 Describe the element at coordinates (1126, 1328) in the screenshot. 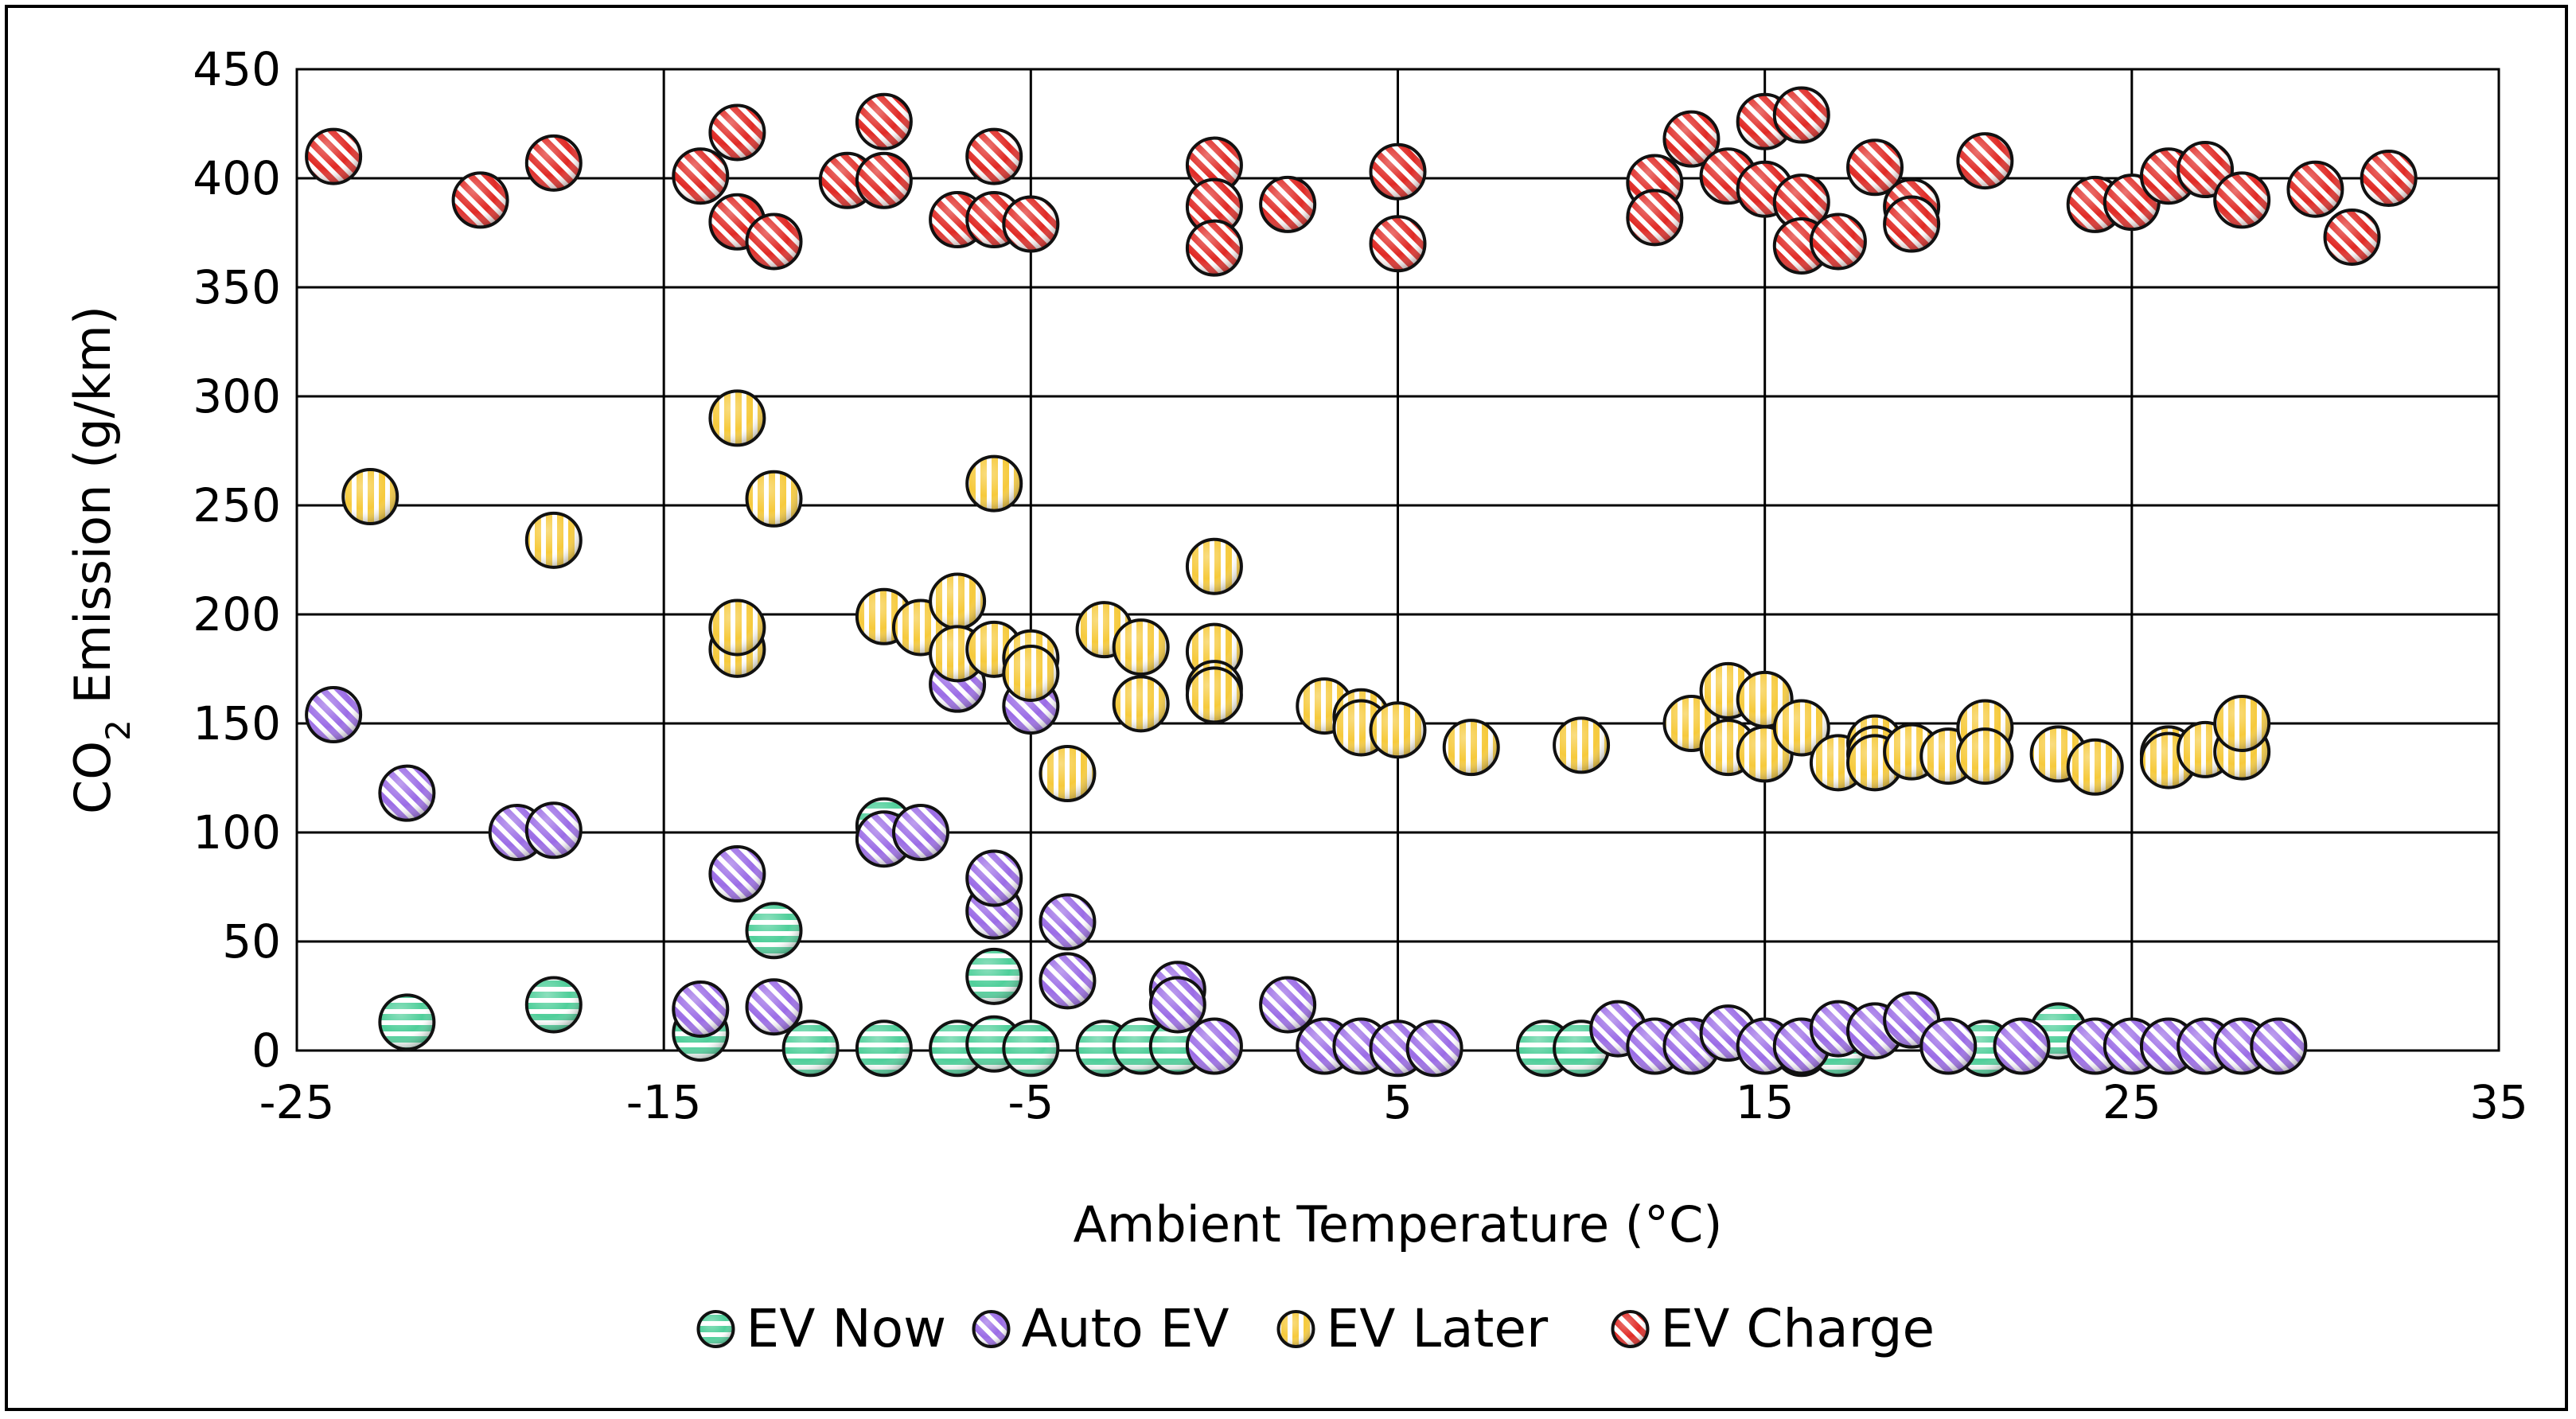

I see `legend-label: Auto EV` at that location.